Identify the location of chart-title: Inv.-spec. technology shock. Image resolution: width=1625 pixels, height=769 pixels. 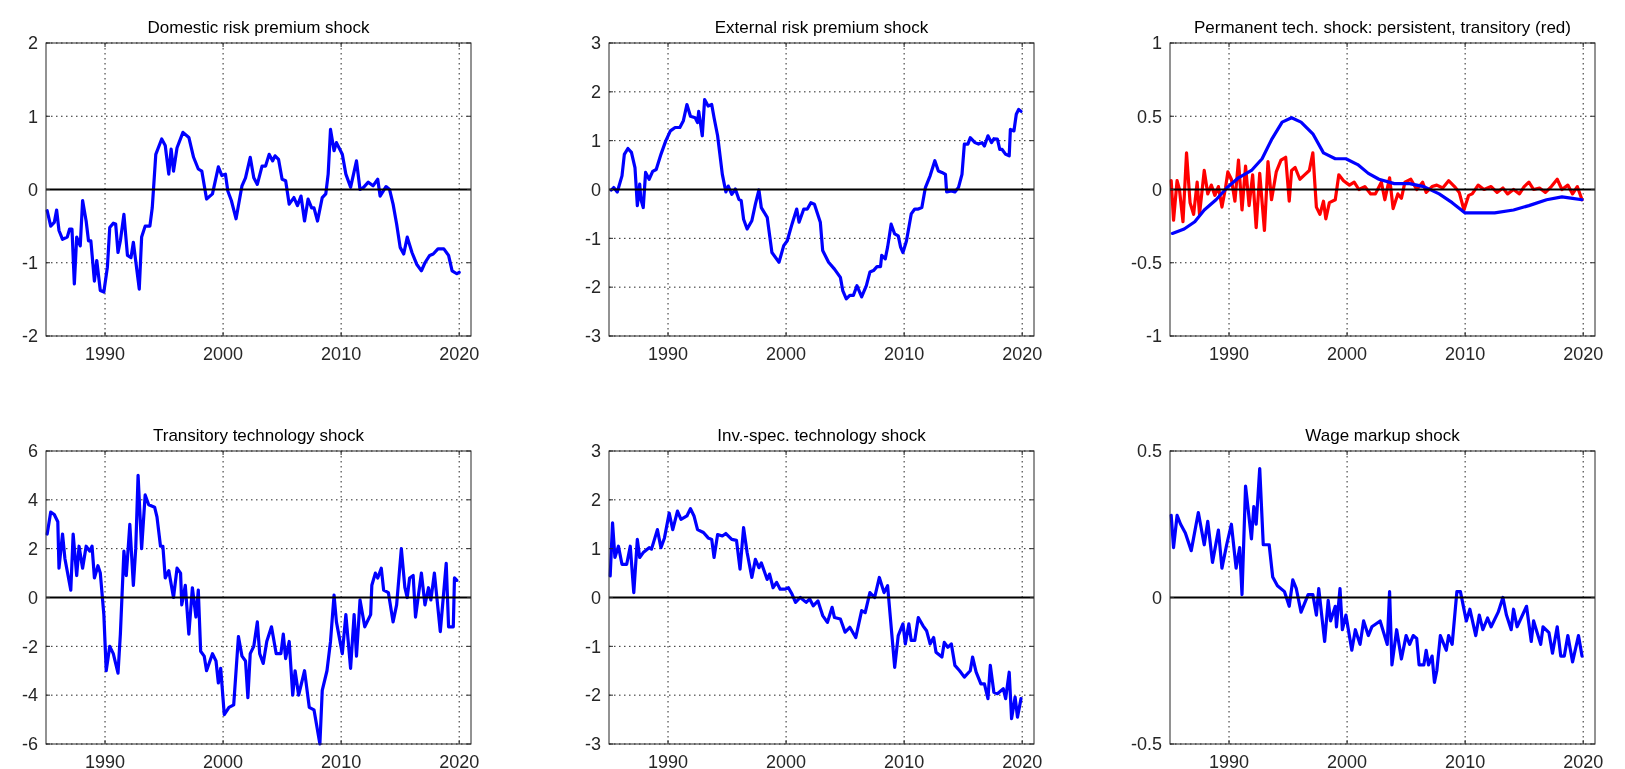
(822, 435).